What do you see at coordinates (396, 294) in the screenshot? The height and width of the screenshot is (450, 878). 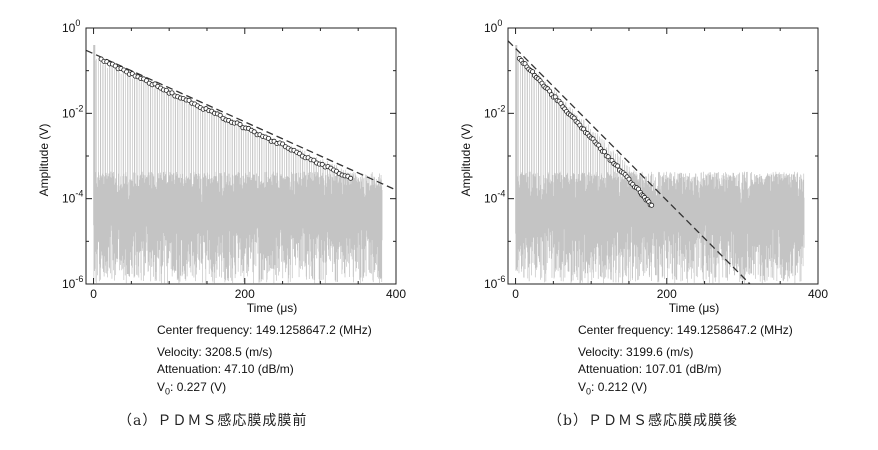 I see `x-tick-label-a: 400` at bounding box center [396, 294].